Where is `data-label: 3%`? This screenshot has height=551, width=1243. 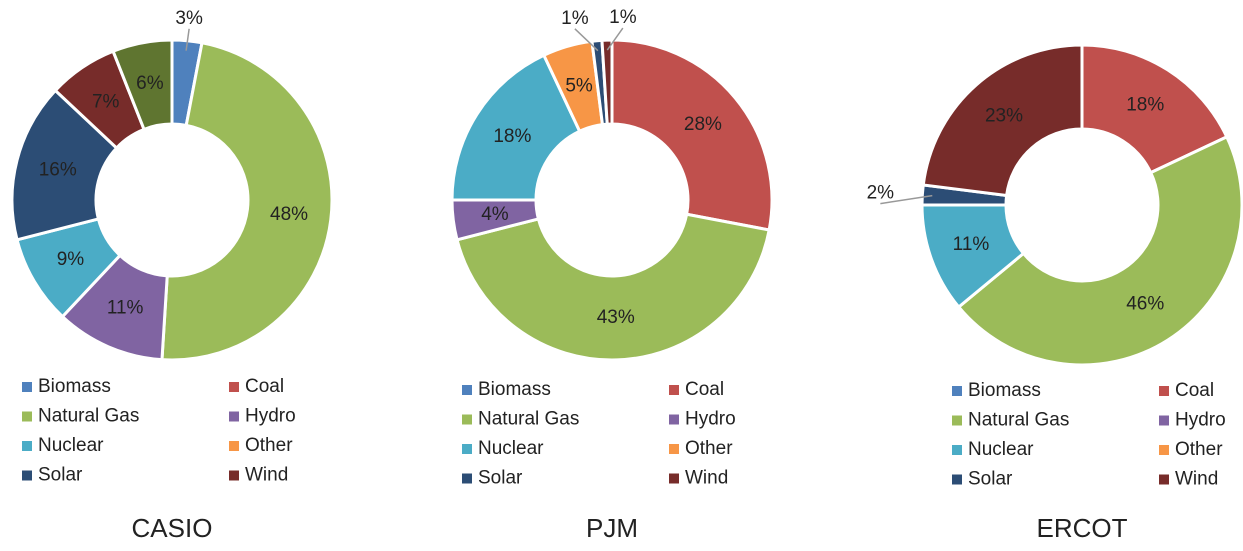
data-label: 3% is located at coordinates (189, 18).